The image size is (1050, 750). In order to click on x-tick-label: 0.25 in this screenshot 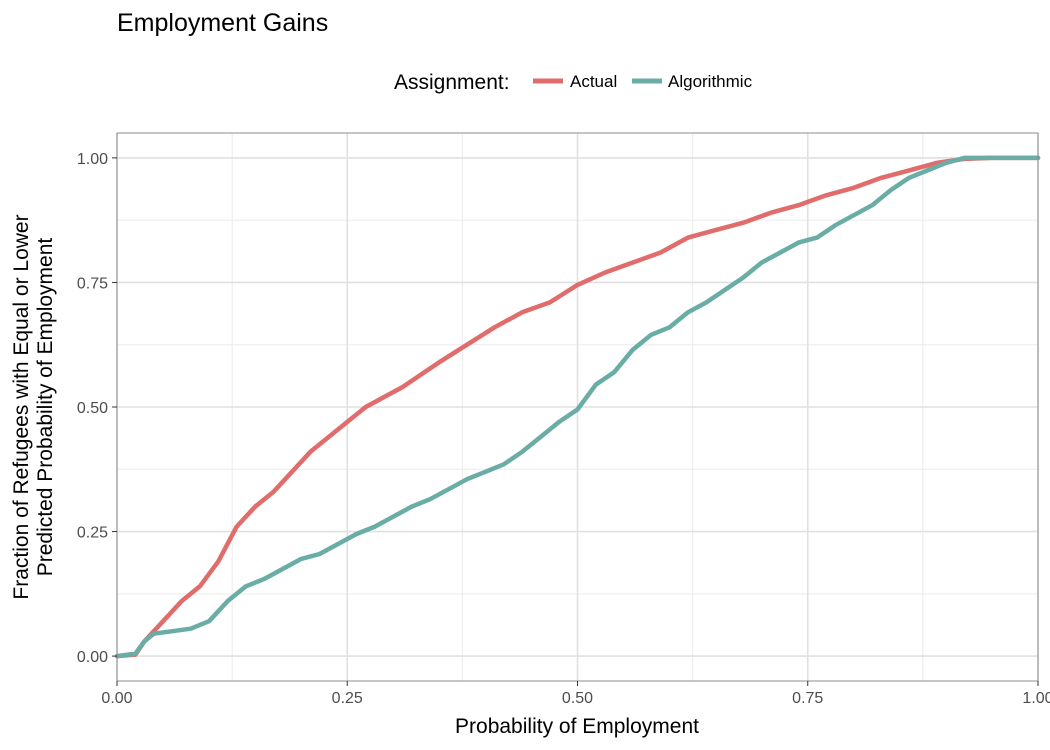, I will do `click(347, 698)`.